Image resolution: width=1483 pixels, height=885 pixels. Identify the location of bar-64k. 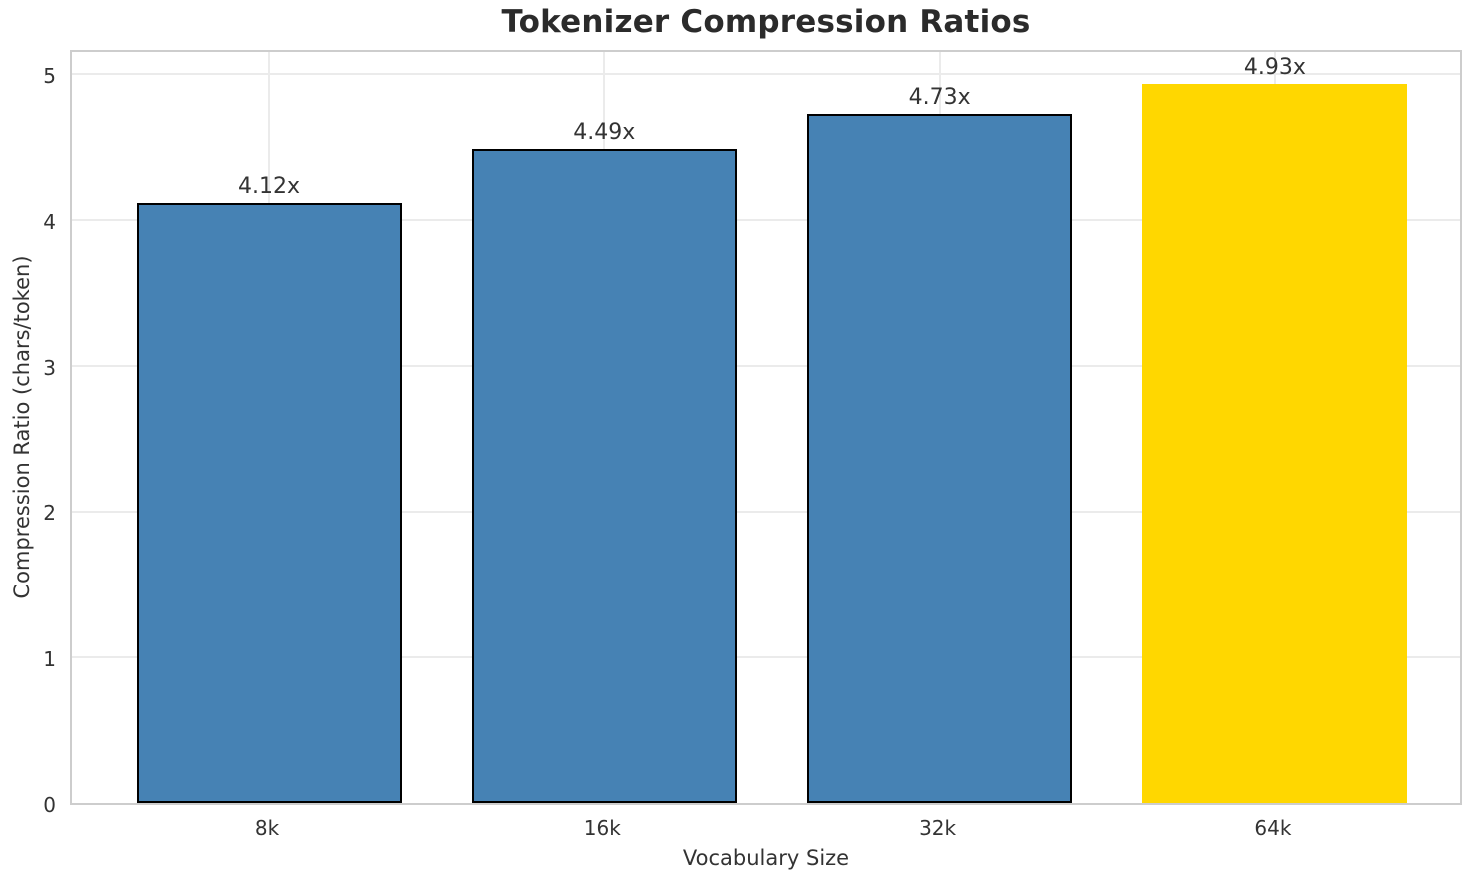
(1275, 443).